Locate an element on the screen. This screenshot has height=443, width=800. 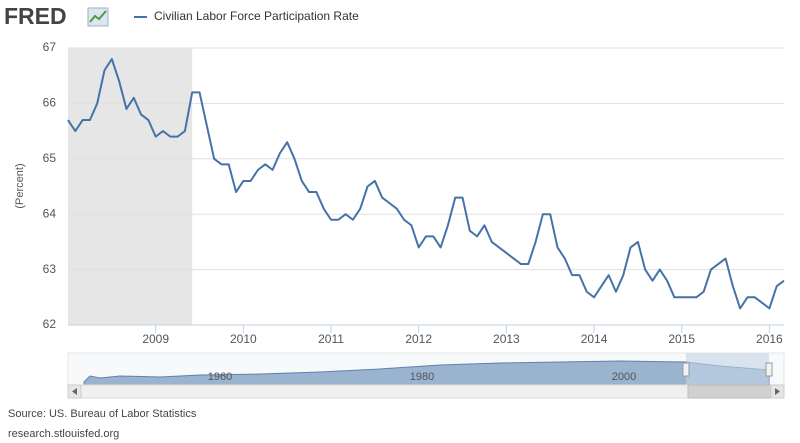
logo: FRED is located at coordinates (35, 16).